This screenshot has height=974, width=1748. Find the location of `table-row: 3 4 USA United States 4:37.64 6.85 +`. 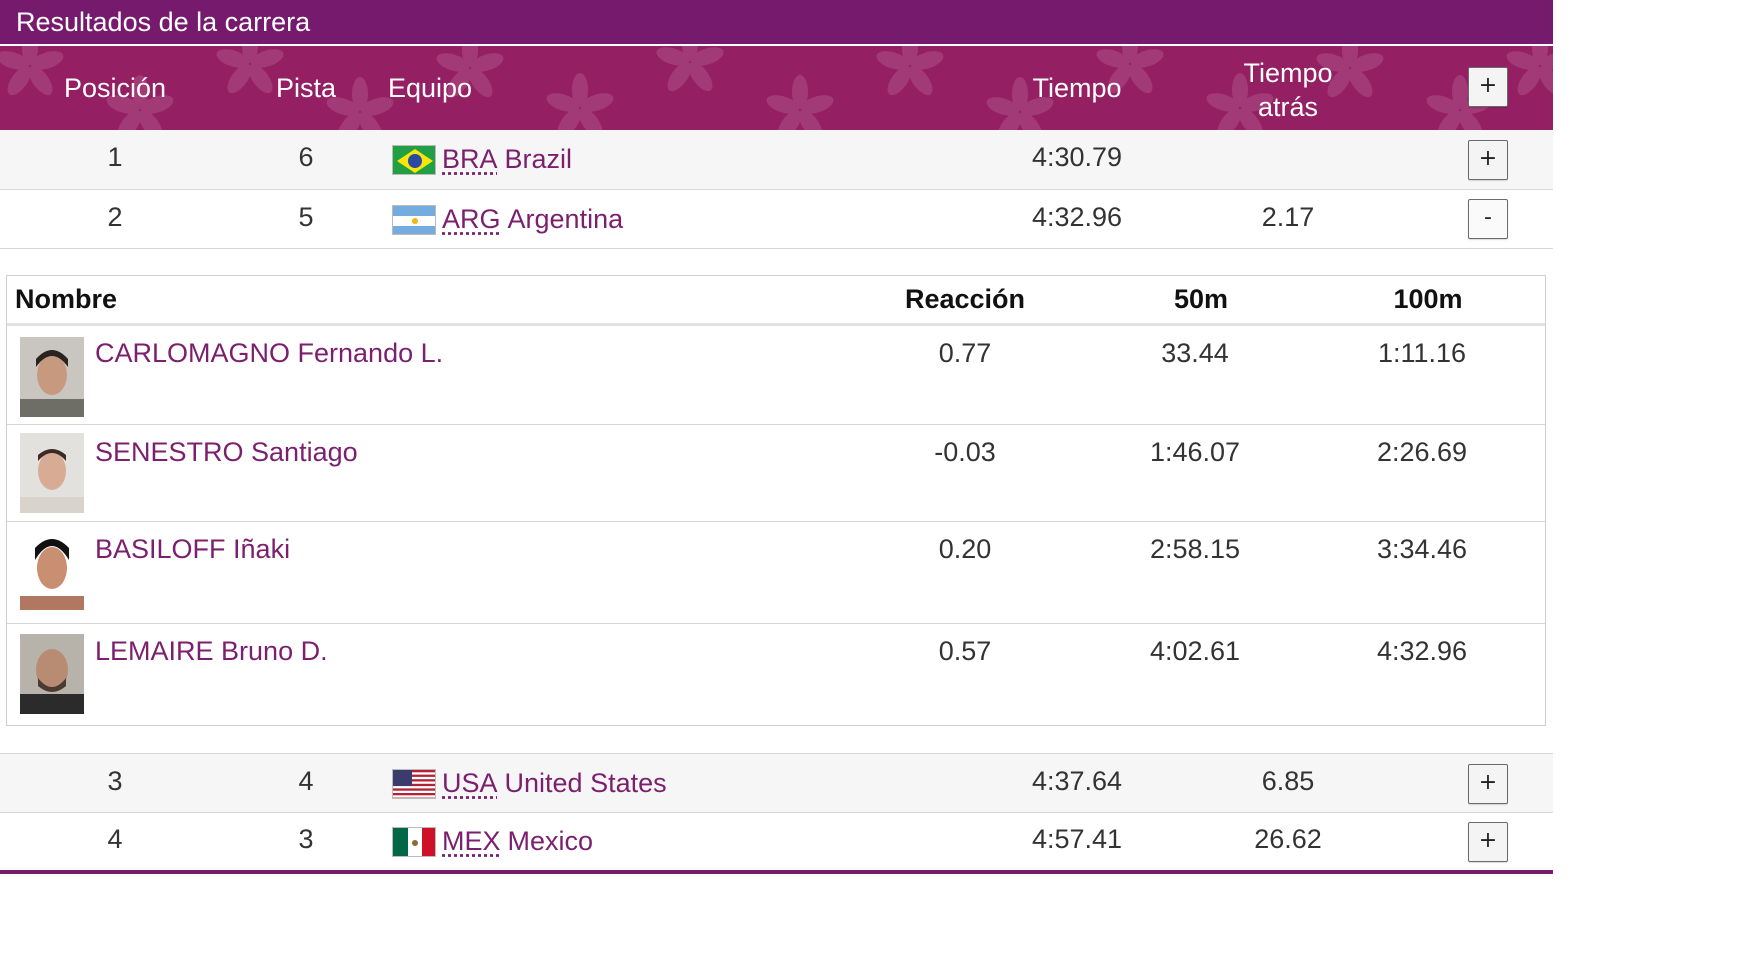

table-row: 3 4 USA United States 4:37.64 6.85 + is located at coordinates (776, 783).